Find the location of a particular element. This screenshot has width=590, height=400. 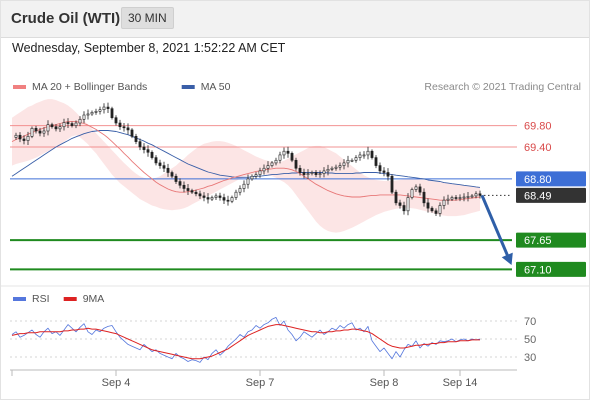

rsi-legend: RSI 9MA is located at coordinates (58, 299).